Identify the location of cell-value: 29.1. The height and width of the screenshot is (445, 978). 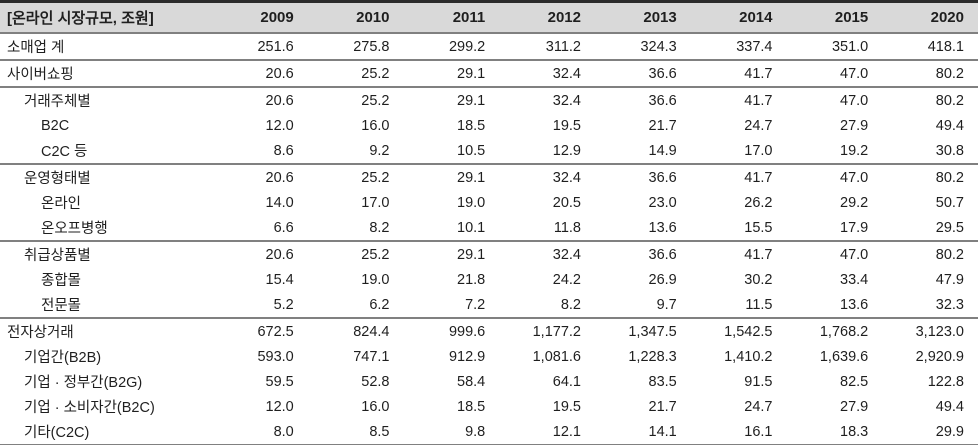
(451, 74).